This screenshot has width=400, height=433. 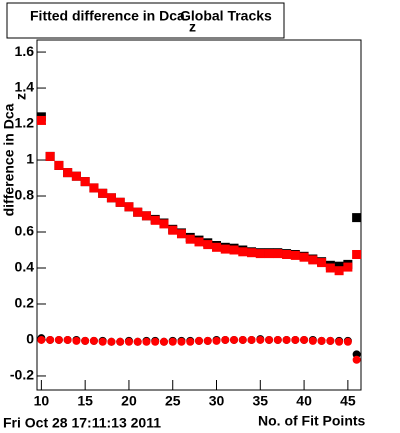 I want to click on y-tick-label: 1.4, so click(x=25, y=87).